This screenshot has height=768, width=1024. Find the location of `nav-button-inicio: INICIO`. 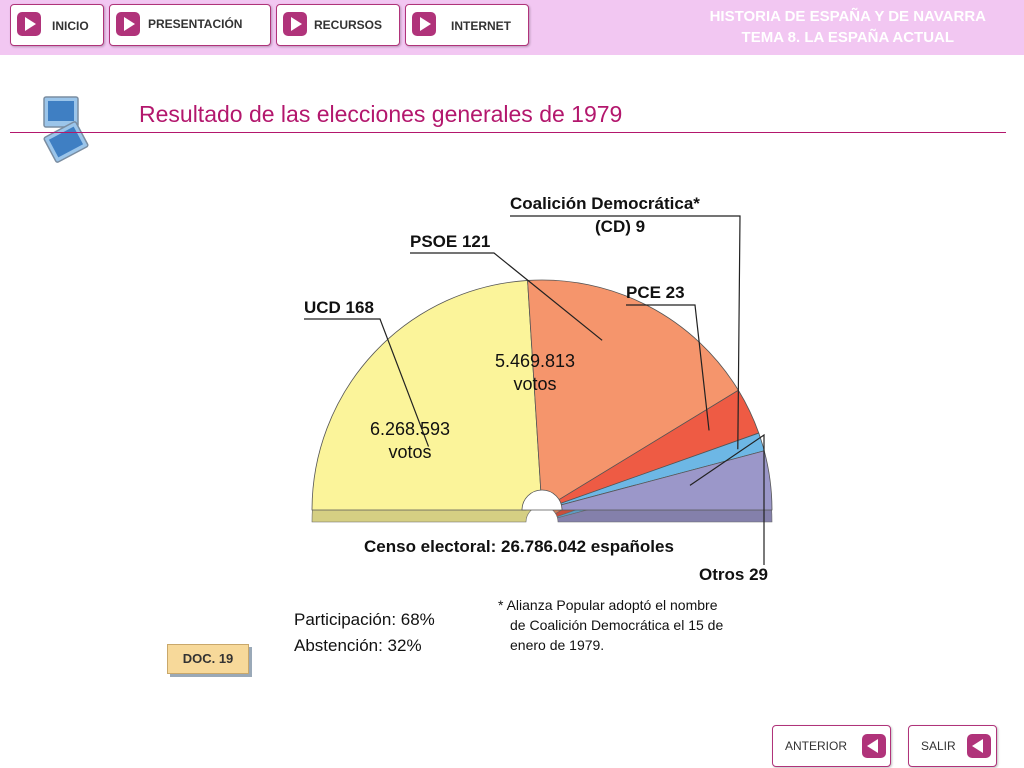

nav-button-inicio: INICIO is located at coordinates (57, 25).